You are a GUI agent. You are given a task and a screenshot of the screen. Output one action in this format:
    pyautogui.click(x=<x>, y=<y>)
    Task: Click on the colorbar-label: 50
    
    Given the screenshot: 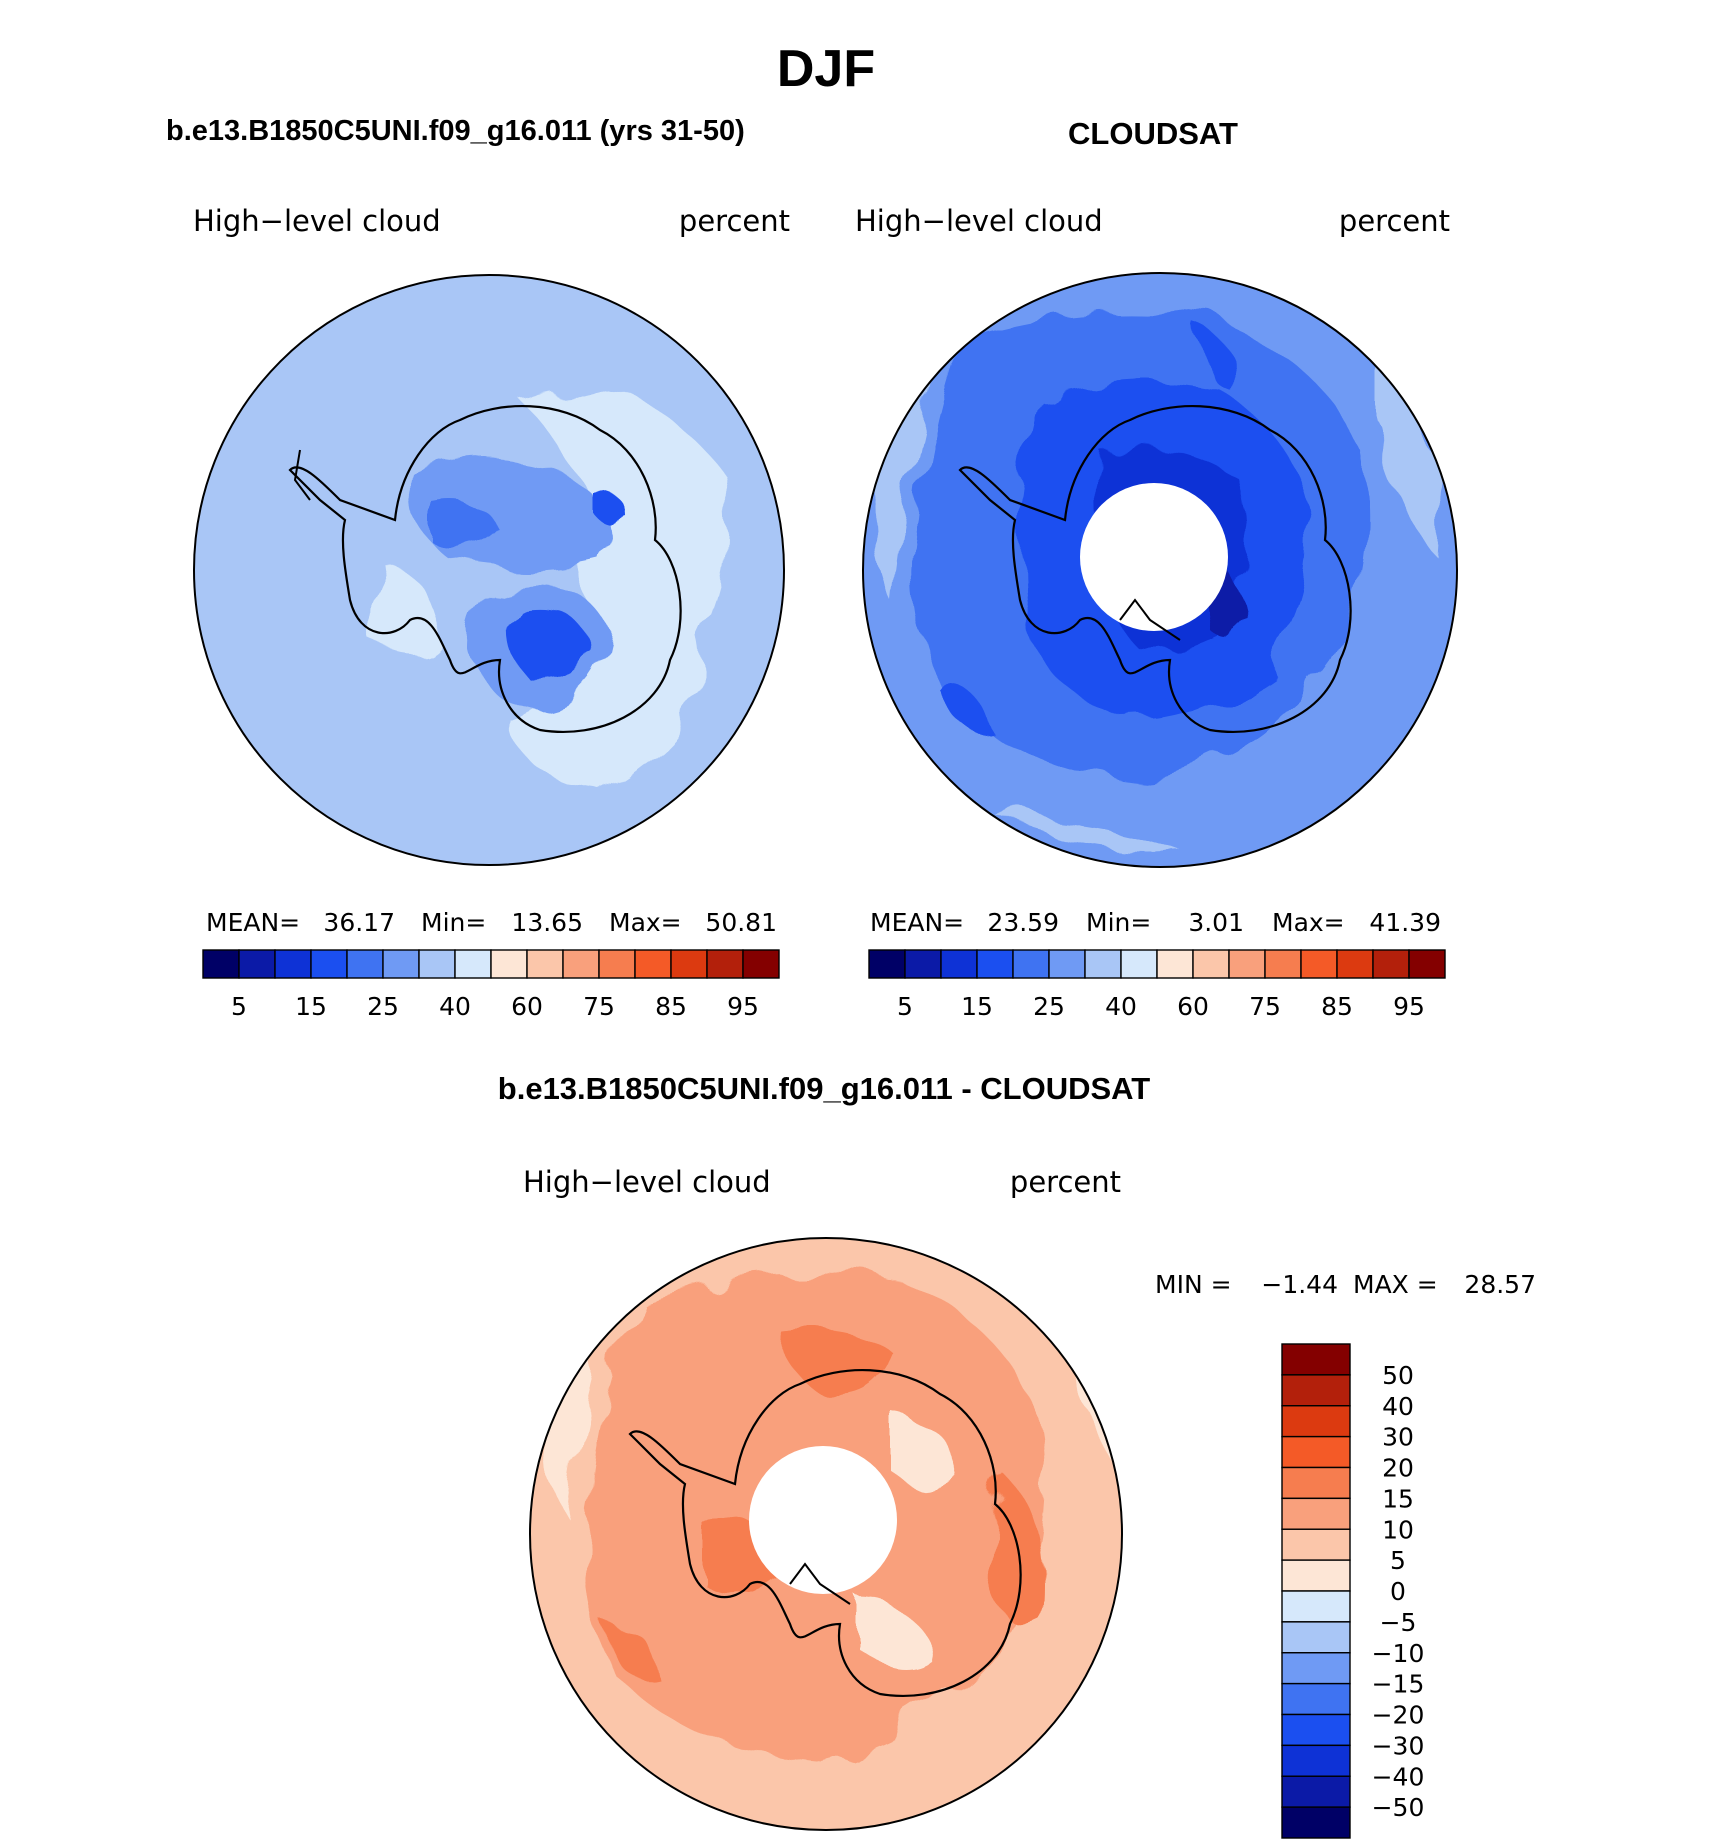 What is the action you would take?
    pyautogui.click(x=1398, y=1375)
    